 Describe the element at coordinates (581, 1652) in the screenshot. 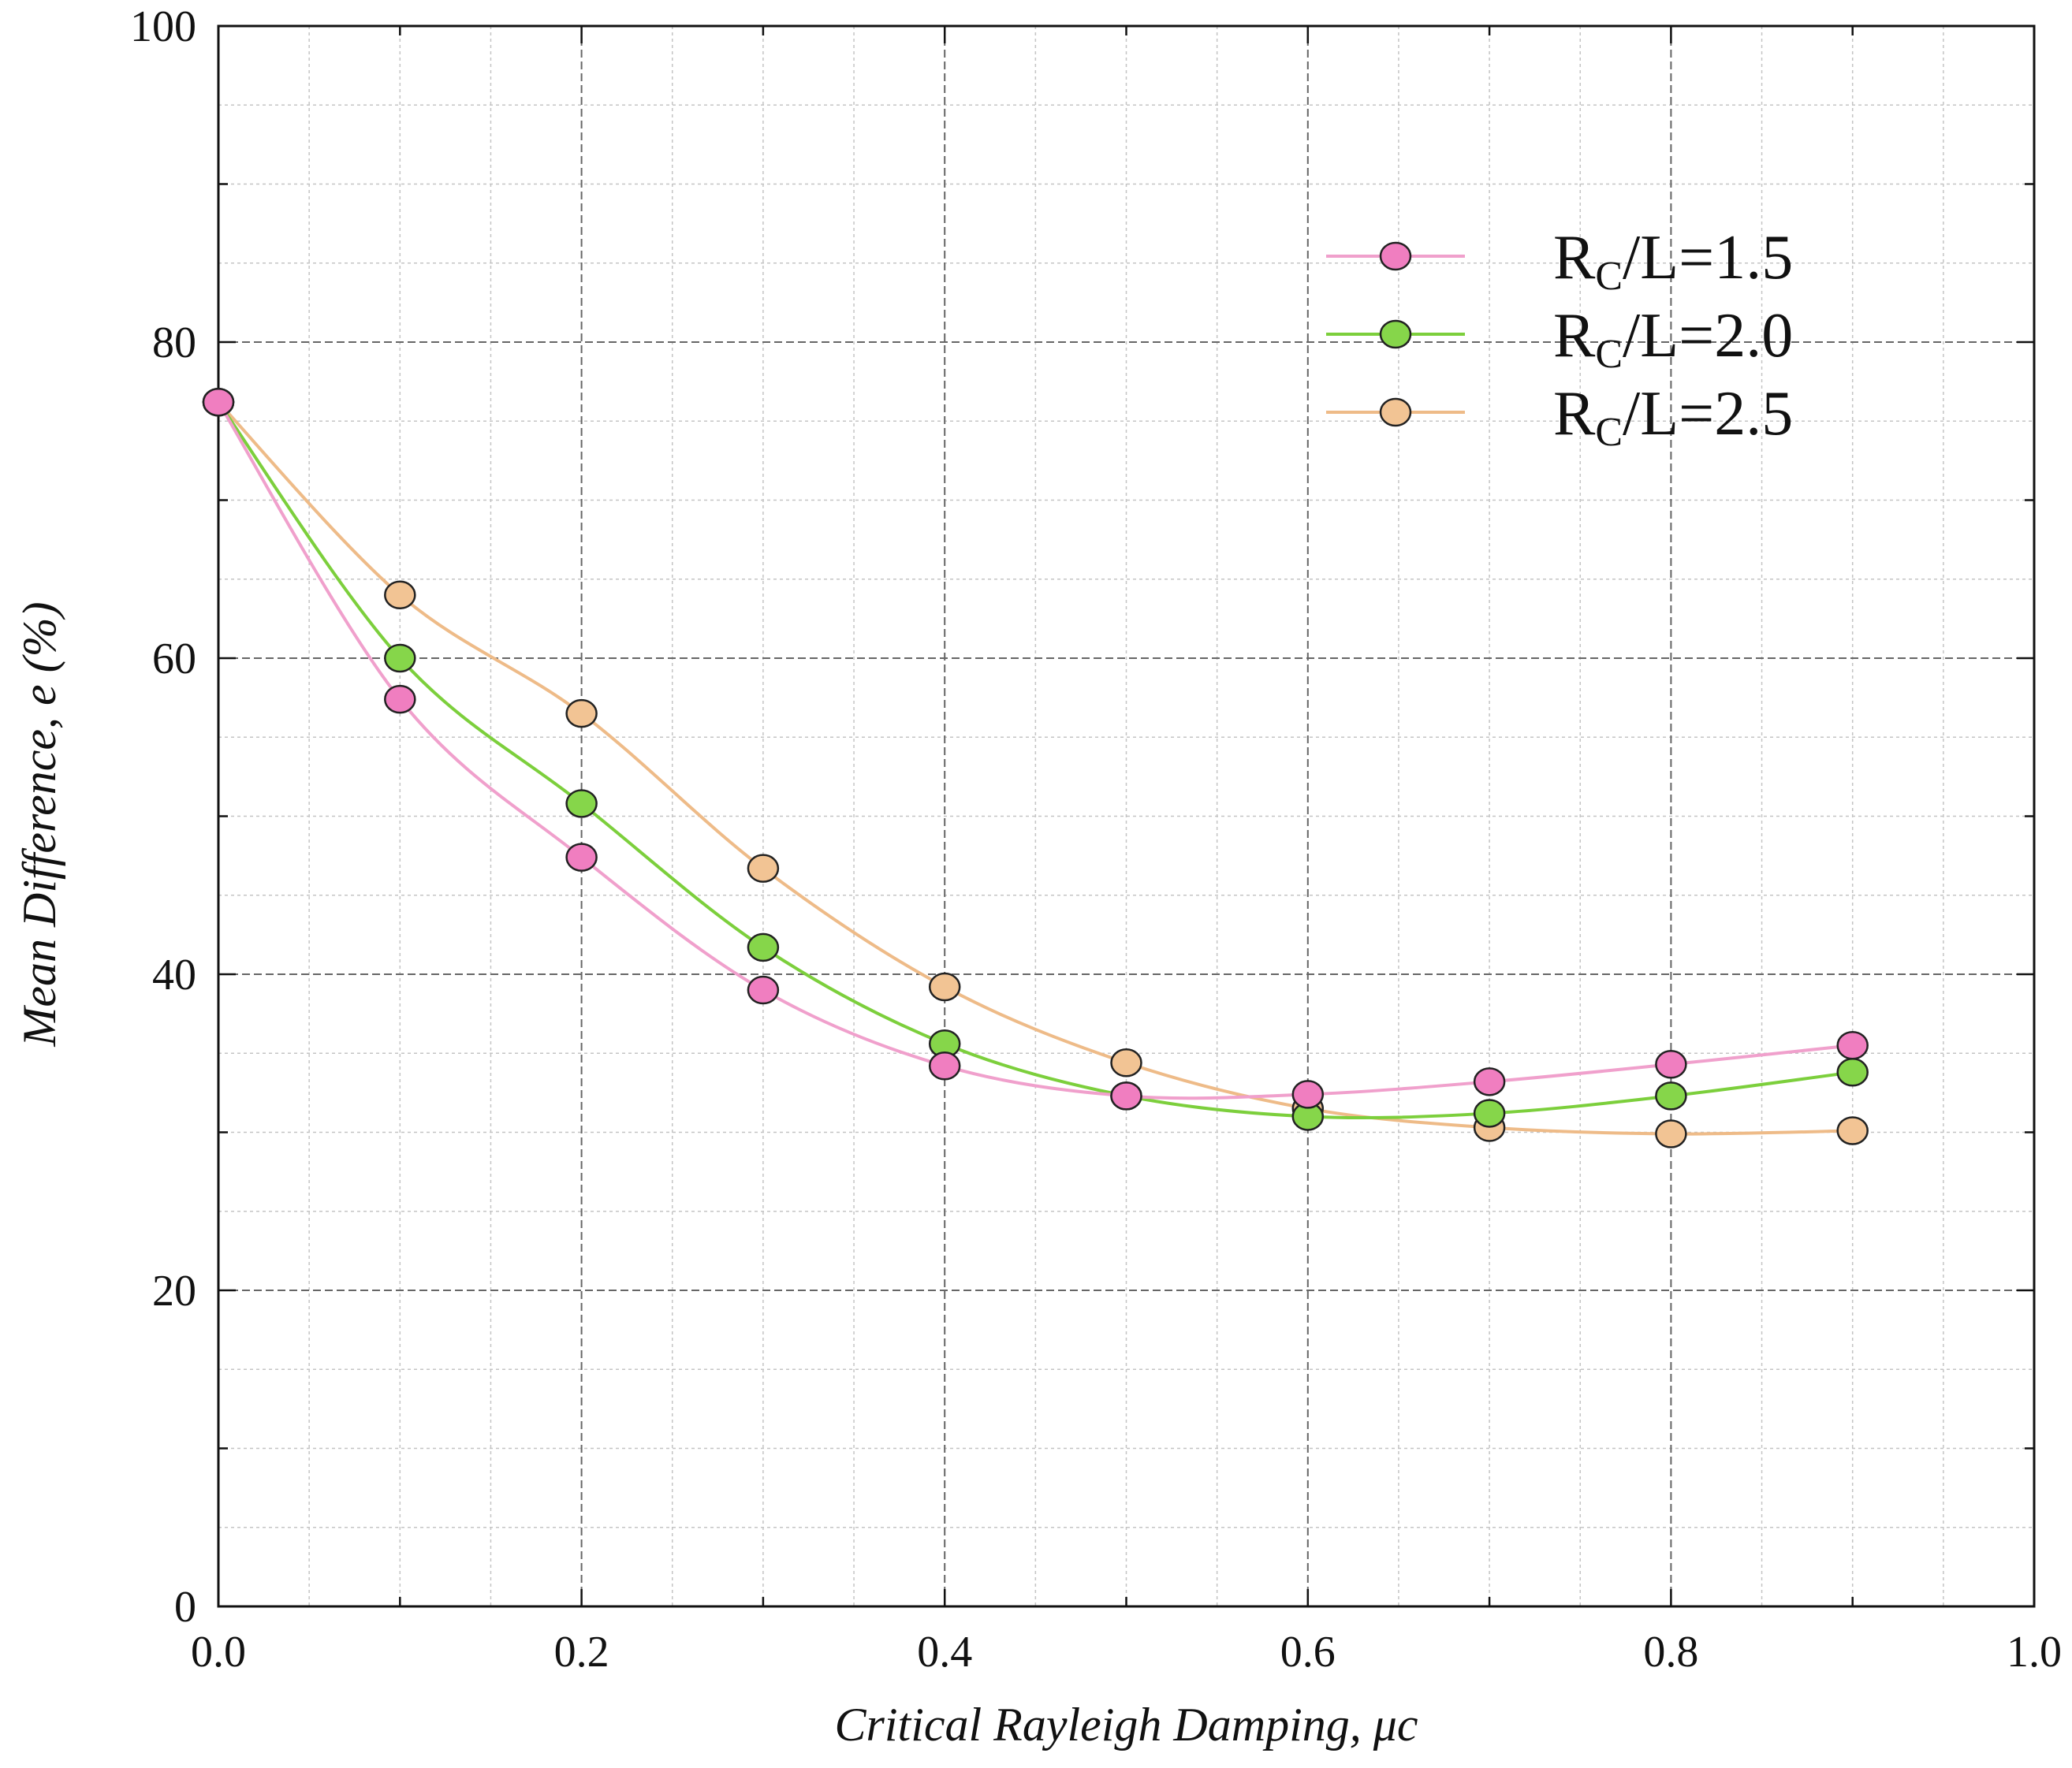

I see `x-tick-label: 0.2` at that location.